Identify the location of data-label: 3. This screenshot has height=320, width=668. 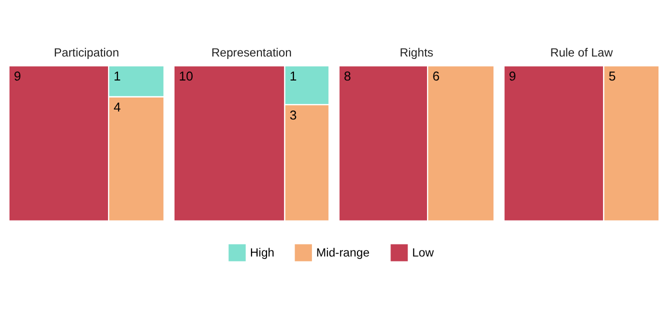
(293, 114).